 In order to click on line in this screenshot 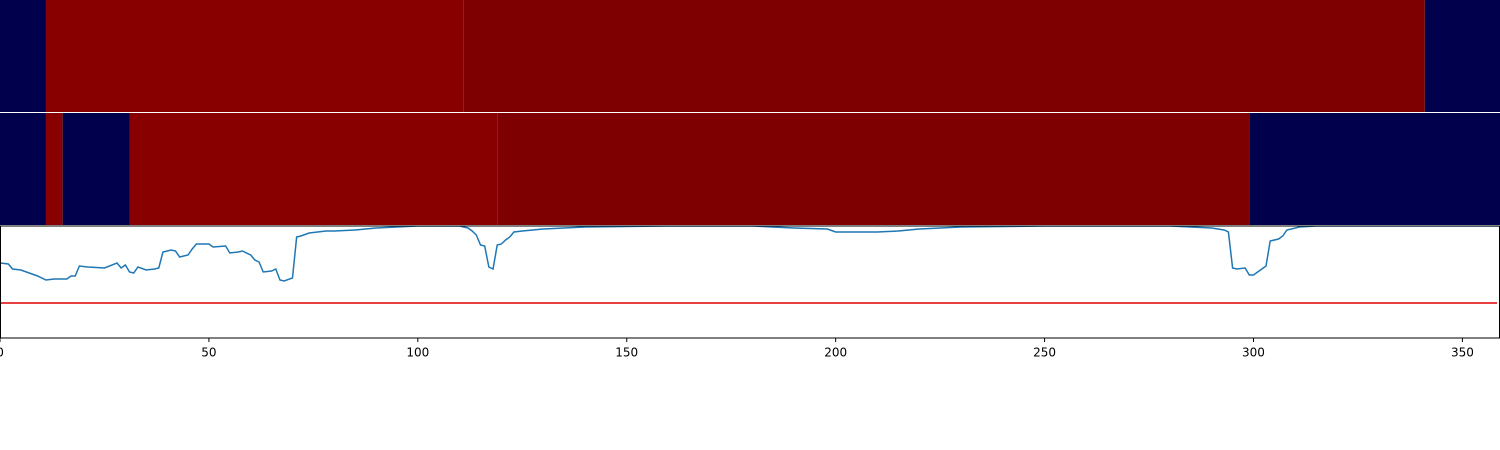, I will do `click(750, 254)`.